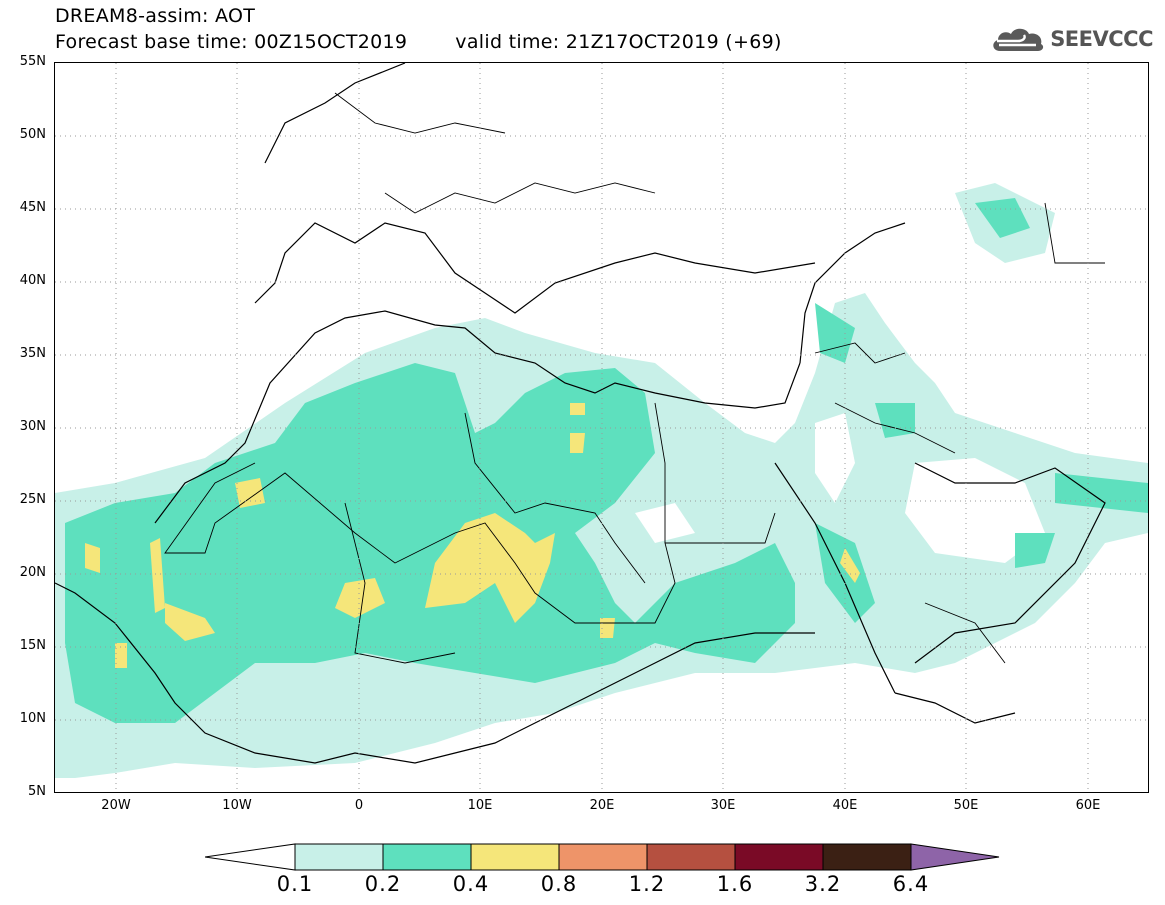  What do you see at coordinates (237, 805) in the screenshot?
I see `lon-label: 10W` at bounding box center [237, 805].